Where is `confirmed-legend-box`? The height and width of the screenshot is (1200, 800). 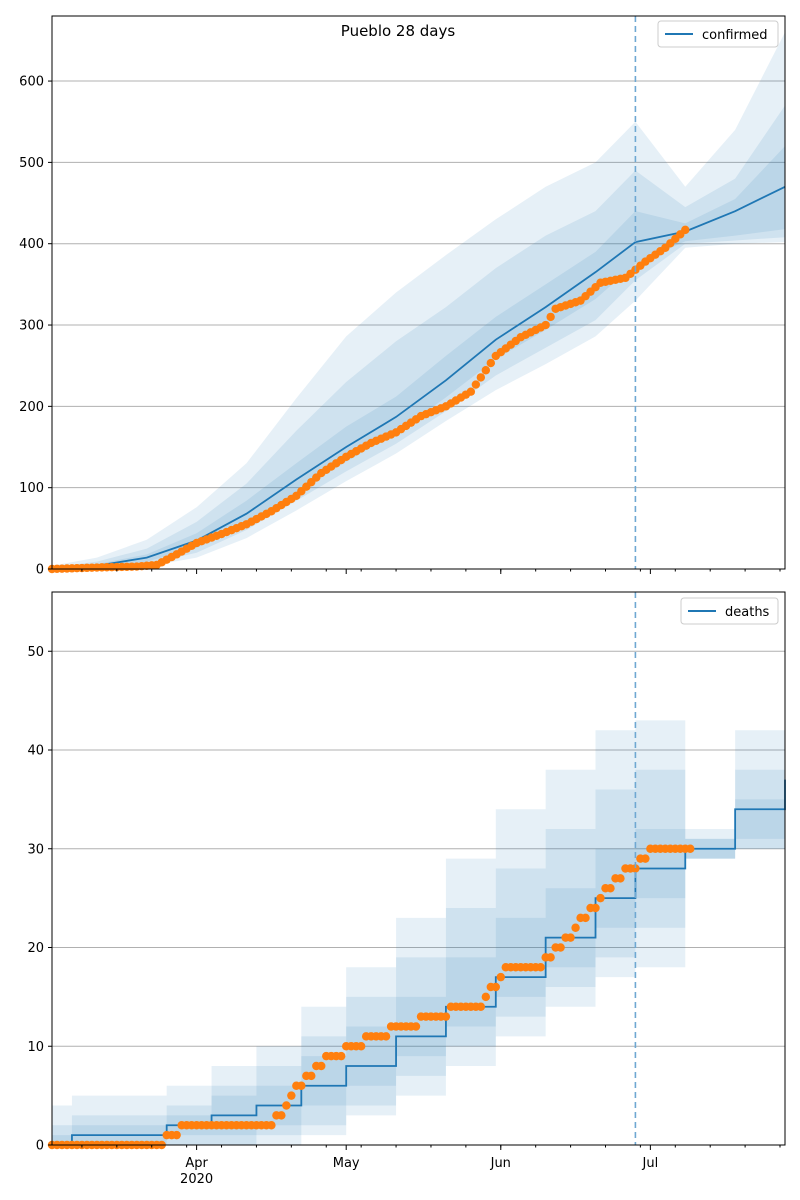
confirmed-legend-box is located at coordinates (718, 34).